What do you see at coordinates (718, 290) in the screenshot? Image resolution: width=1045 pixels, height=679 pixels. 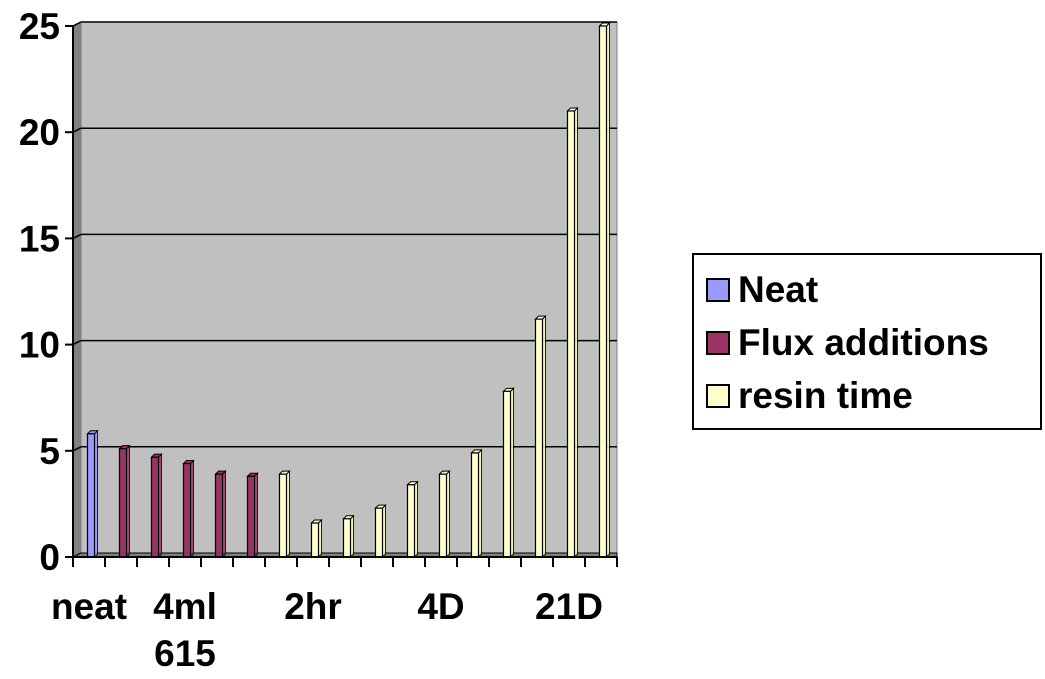 I see `legend-swatch-neat` at bounding box center [718, 290].